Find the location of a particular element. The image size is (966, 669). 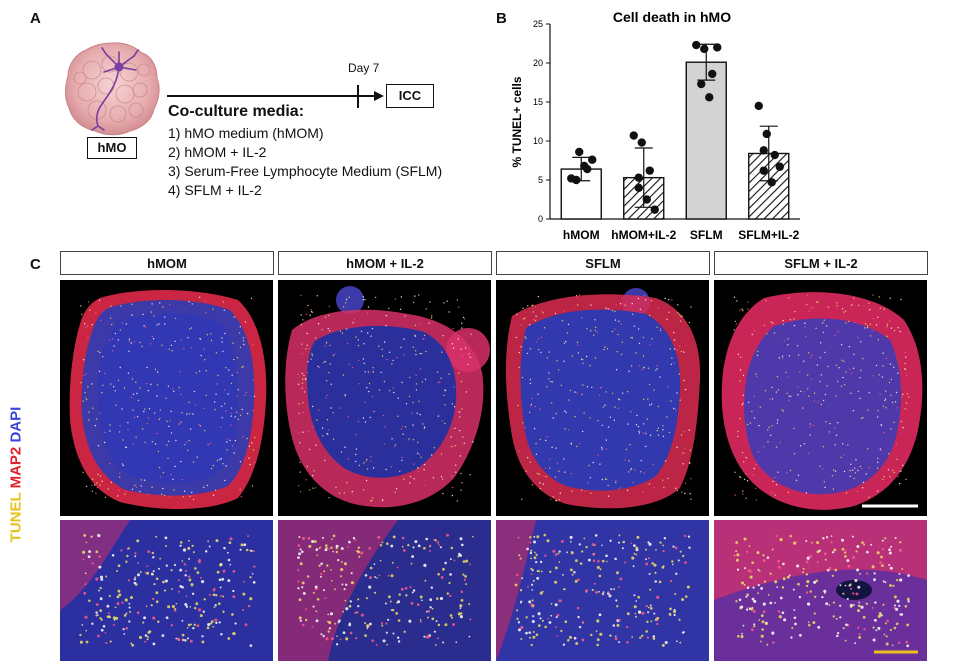

bar is located at coordinates (706, 140).